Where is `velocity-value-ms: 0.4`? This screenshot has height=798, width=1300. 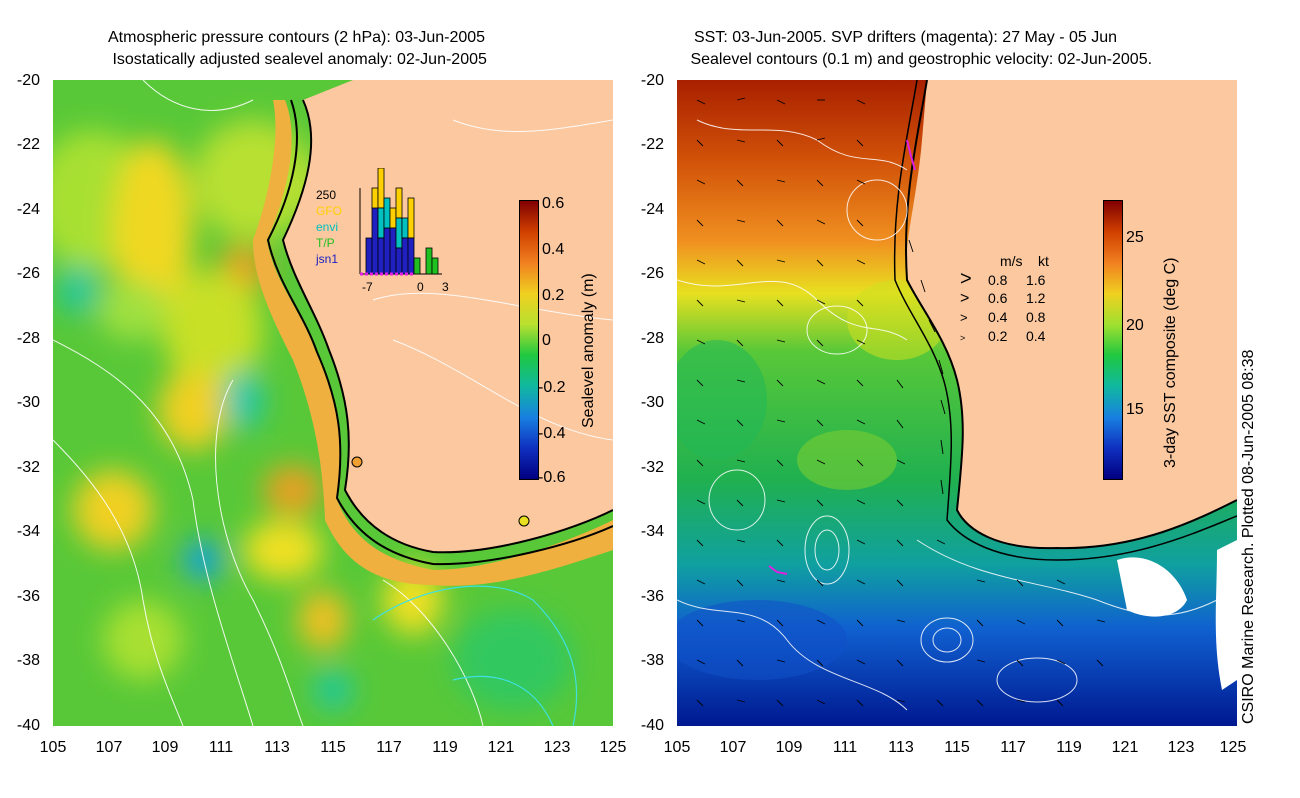 velocity-value-ms: 0.4 is located at coordinates (998, 317).